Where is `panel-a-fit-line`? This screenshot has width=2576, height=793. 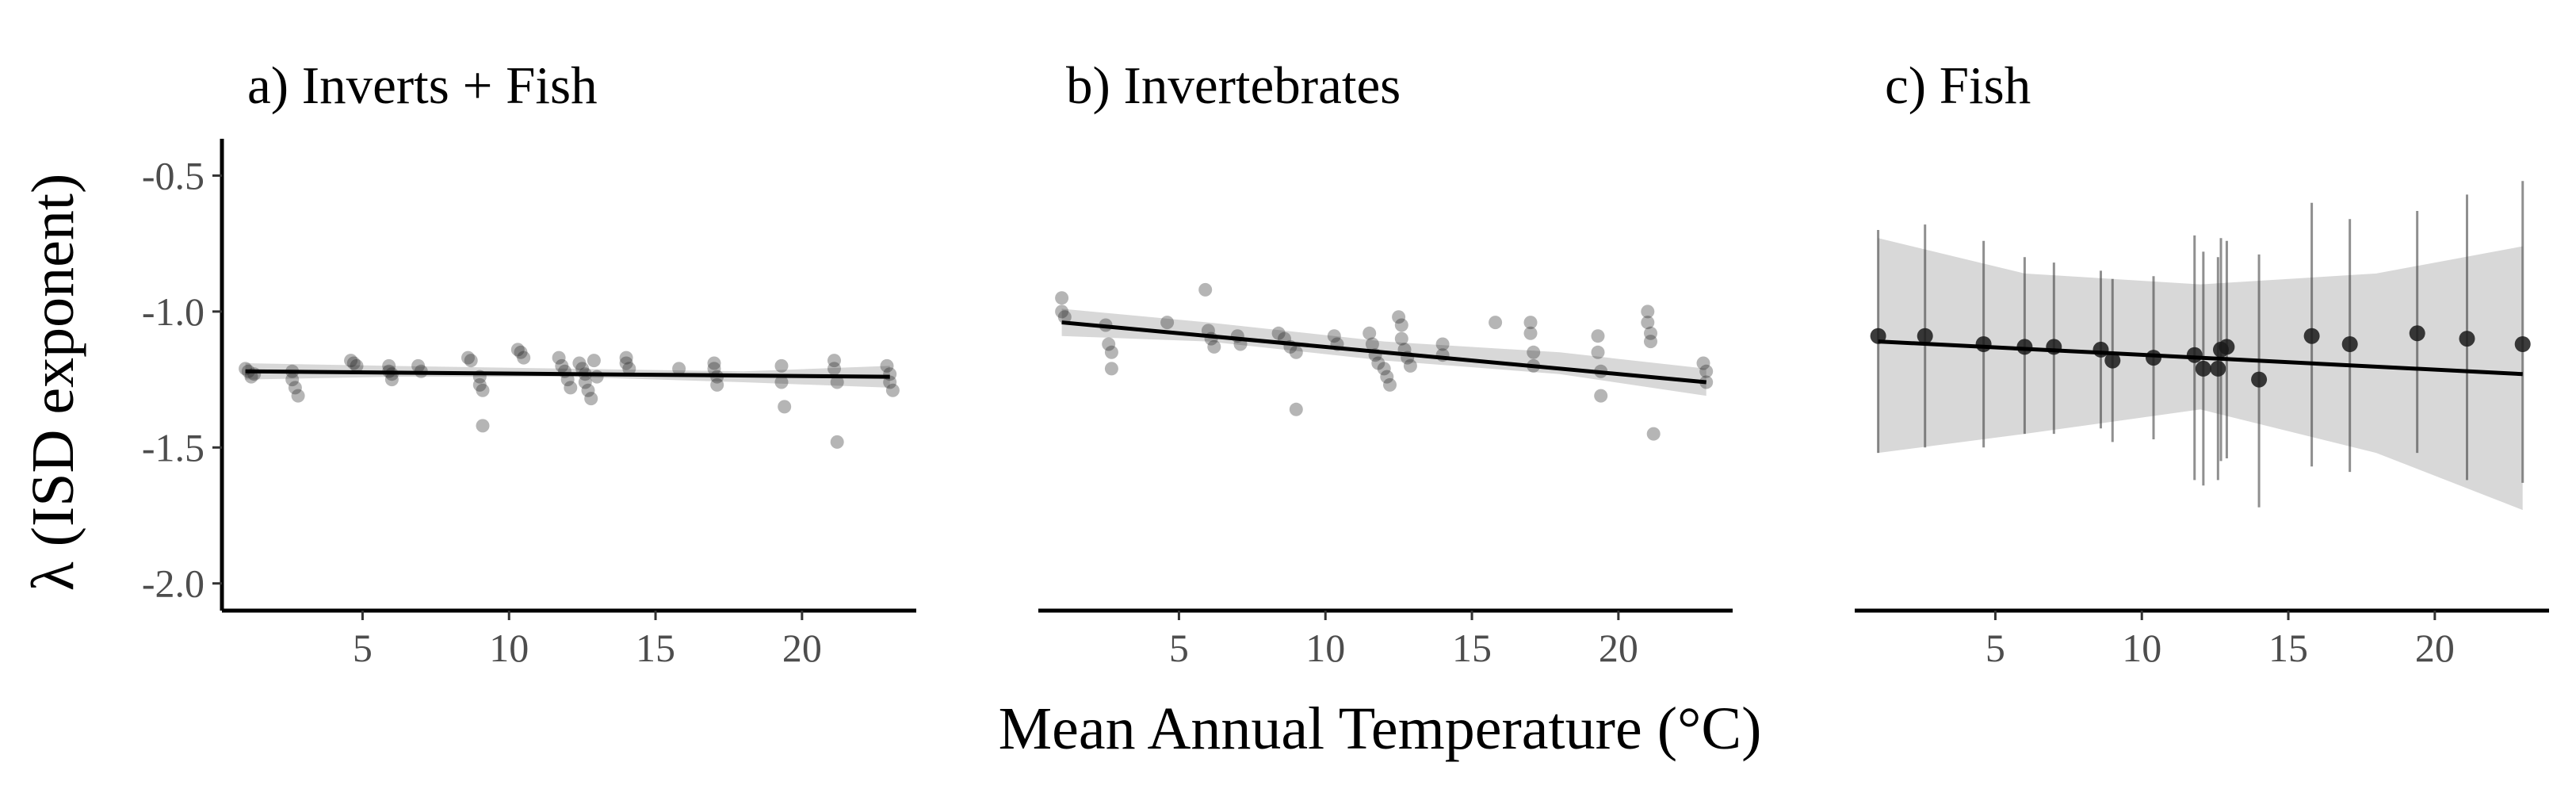
panel-a-fit-line is located at coordinates (567, 374).